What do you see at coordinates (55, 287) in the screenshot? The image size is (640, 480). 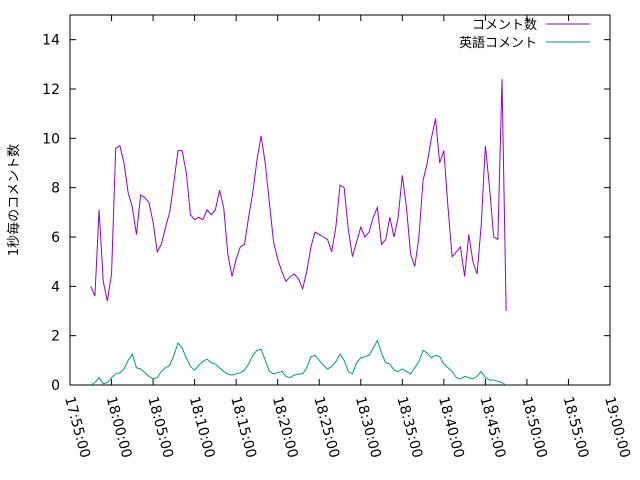 I see `y-tick-label: 4` at bounding box center [55, 287].